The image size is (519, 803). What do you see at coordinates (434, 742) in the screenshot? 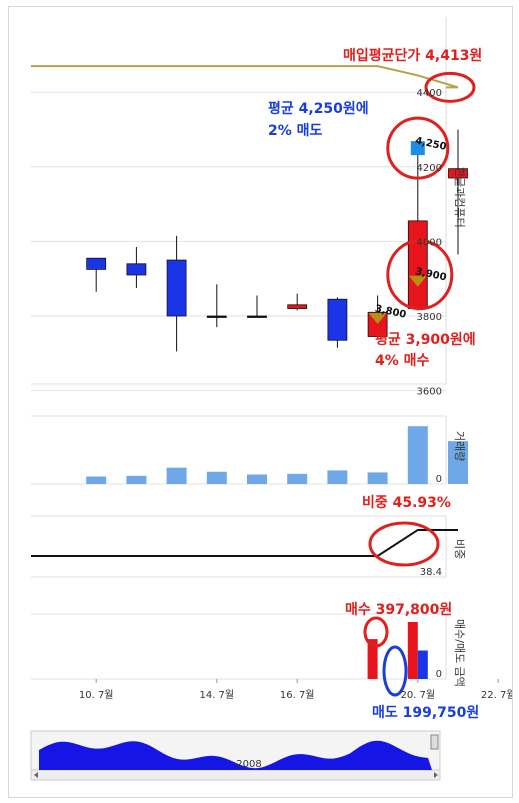
I see `navigator-handle` at bounding box center [434, 742].